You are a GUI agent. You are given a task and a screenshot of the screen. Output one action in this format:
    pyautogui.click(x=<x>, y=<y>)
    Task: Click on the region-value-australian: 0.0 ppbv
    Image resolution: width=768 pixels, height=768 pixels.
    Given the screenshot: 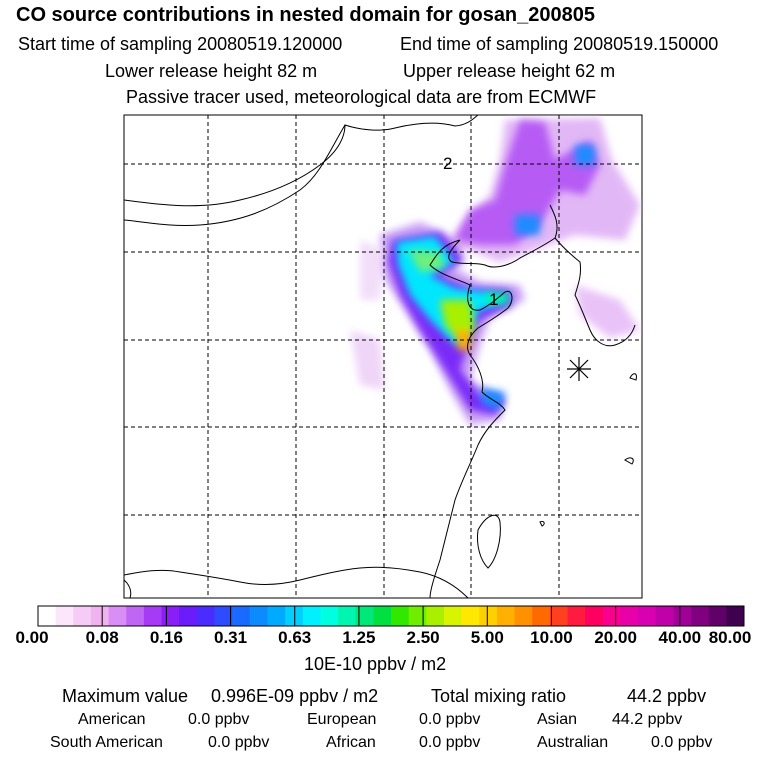 What is the action you would take?
    pyautogui.click(x=682, y=742)
    